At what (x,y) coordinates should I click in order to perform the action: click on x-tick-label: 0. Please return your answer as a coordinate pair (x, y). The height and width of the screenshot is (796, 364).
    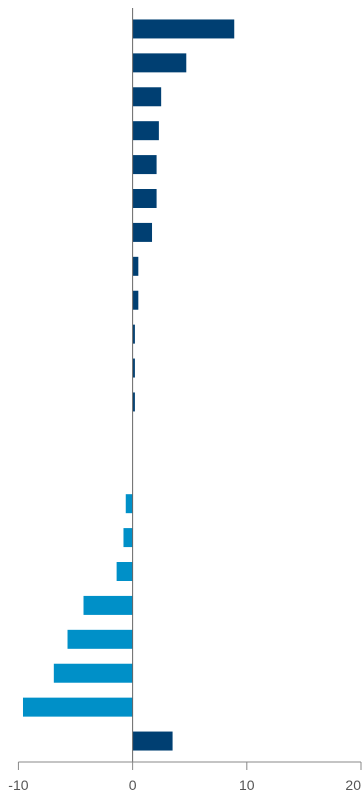
    Looking at the image, I should click on (133, 785).